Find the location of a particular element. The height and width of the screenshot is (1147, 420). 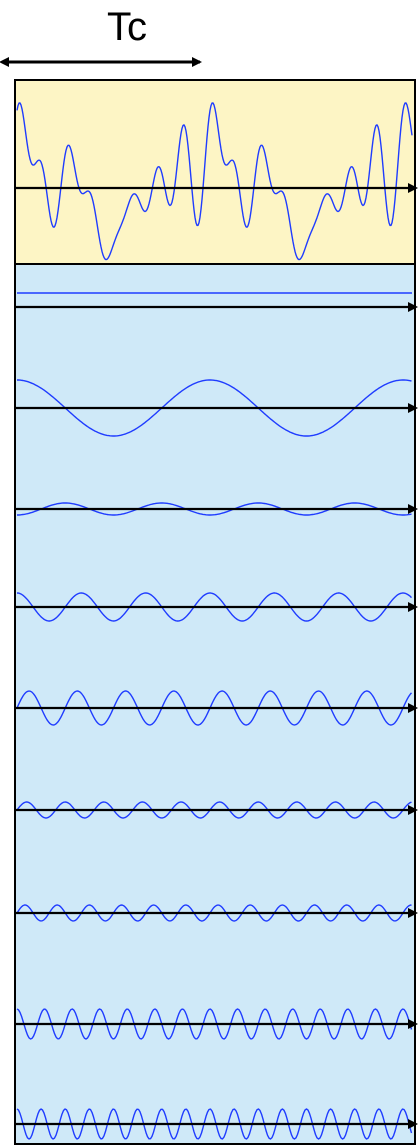

harmonic-3-wave is located at coordinates (214, 607).